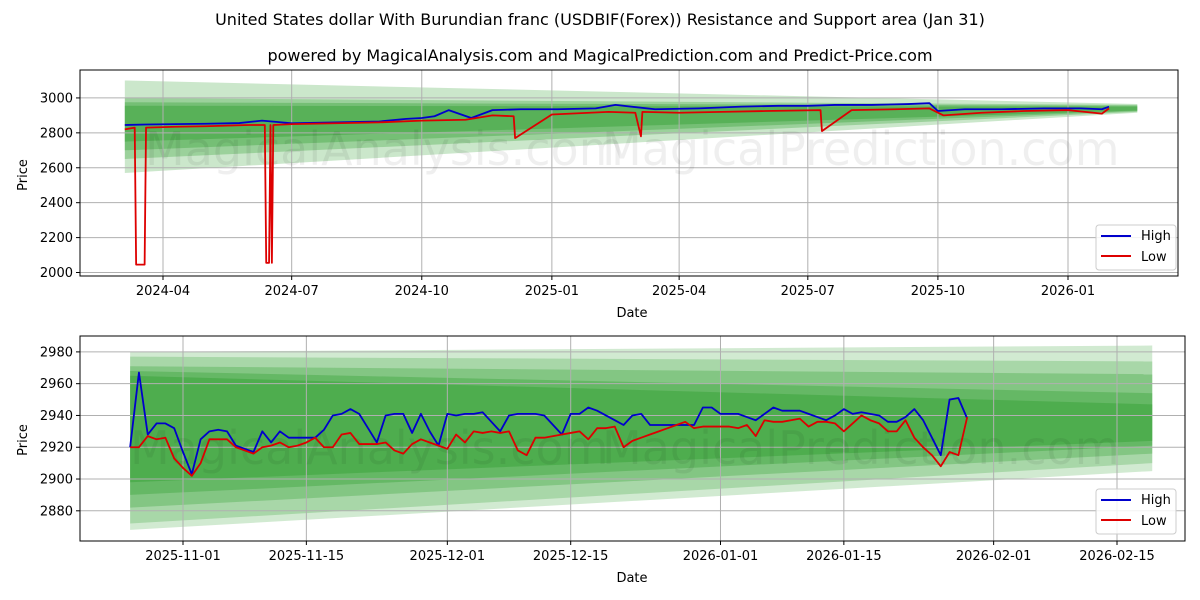 Image resolution: width=1200 pixels, height=600 pixels. Describe the element at coordinates (1117, 556) in the screenshot. I see `x-tick-label: 2026-02-15` at that location.